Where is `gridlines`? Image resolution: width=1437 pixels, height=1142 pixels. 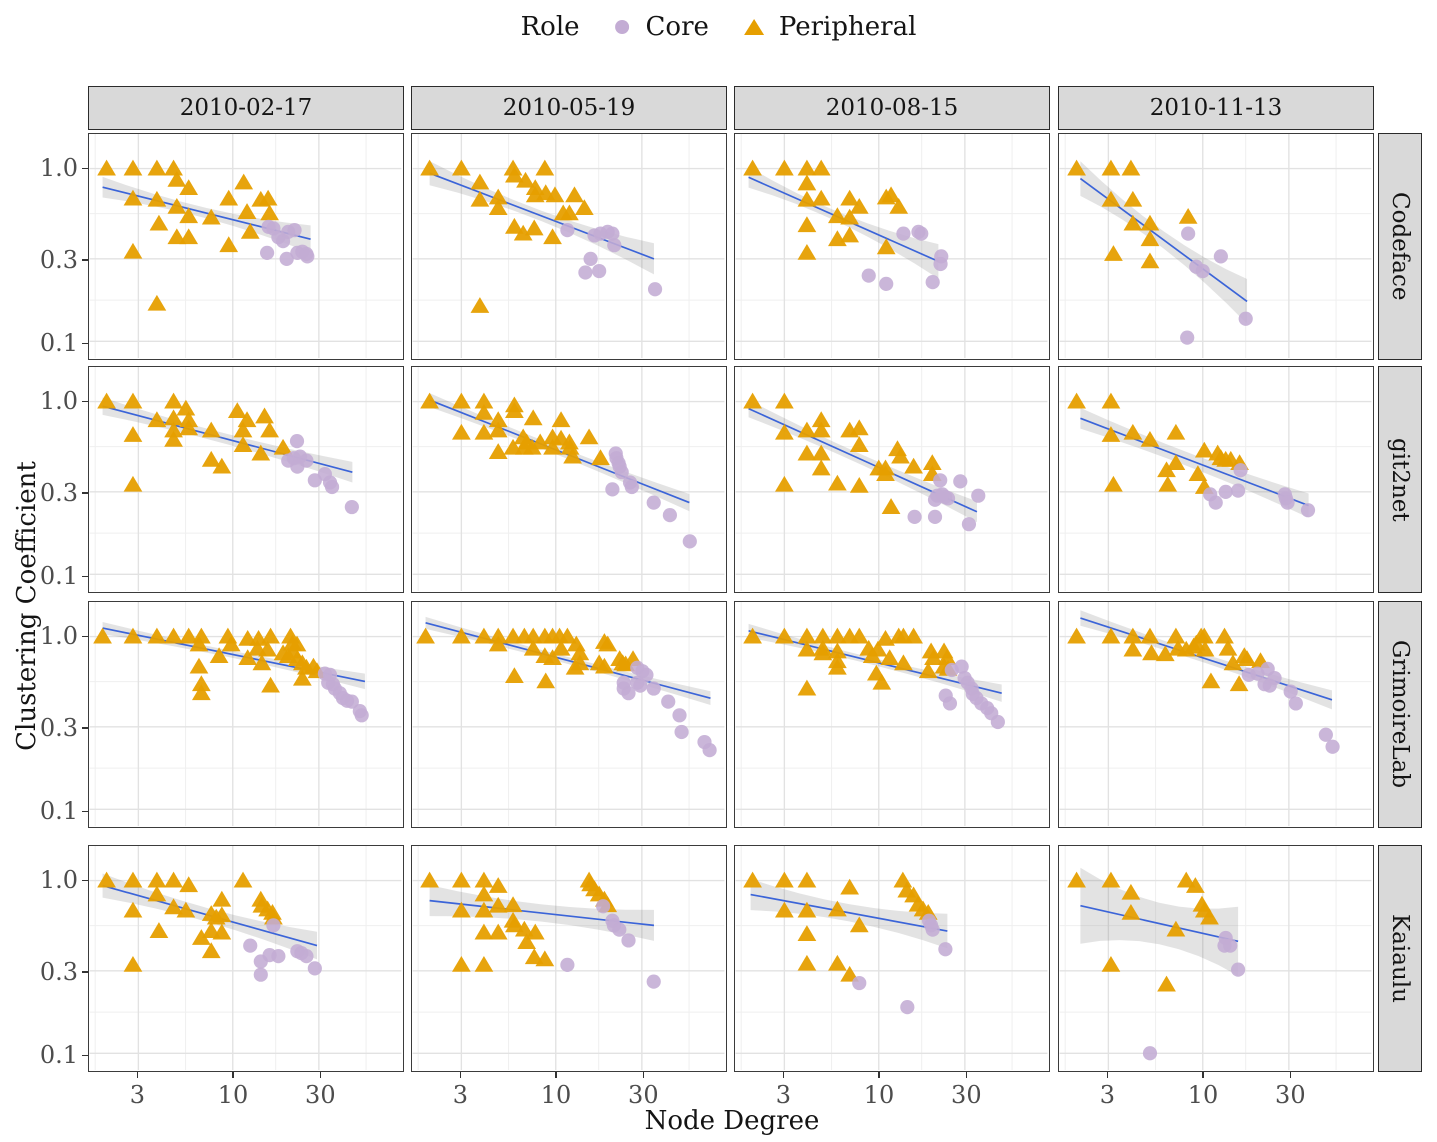 gridlines is located at coordinates (568, 479).